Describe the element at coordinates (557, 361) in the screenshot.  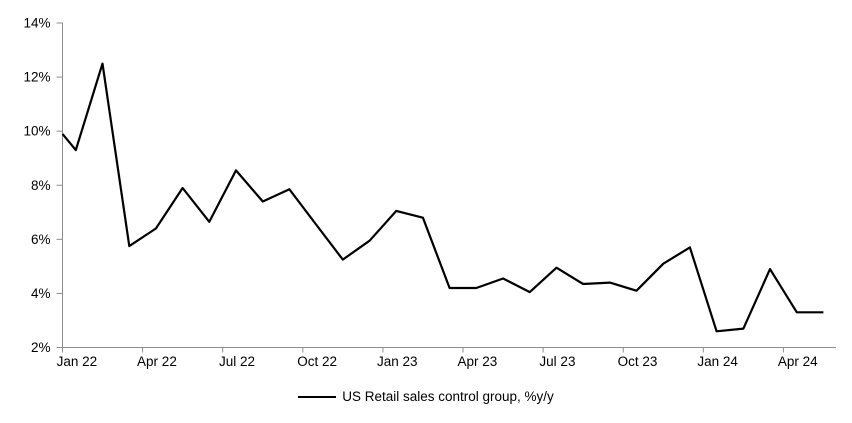
I see `x-axis-tick-label: Jul 23` at that location.